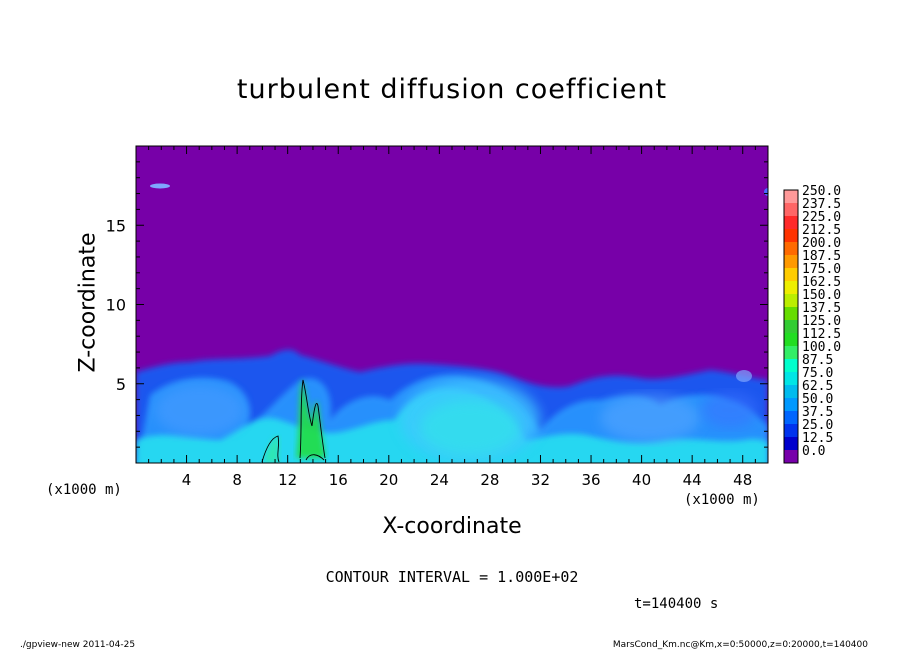 This screenshot has height=654, width=904. I want to click on x-axis-label: X-coordinate, so click(452, 526).